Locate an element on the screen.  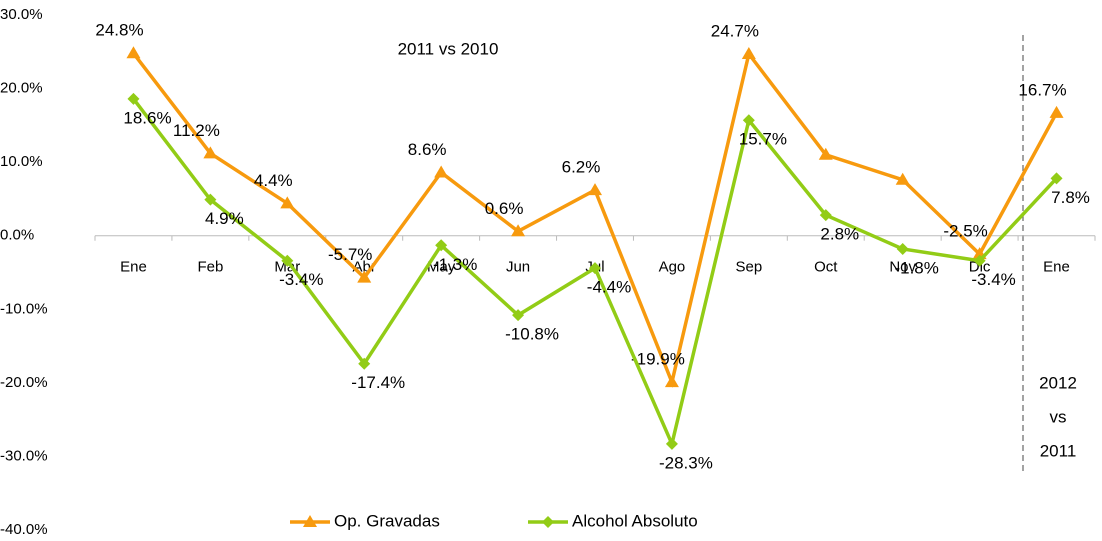
y-tick-label: -40.0% is located at coordinates (24, 529).